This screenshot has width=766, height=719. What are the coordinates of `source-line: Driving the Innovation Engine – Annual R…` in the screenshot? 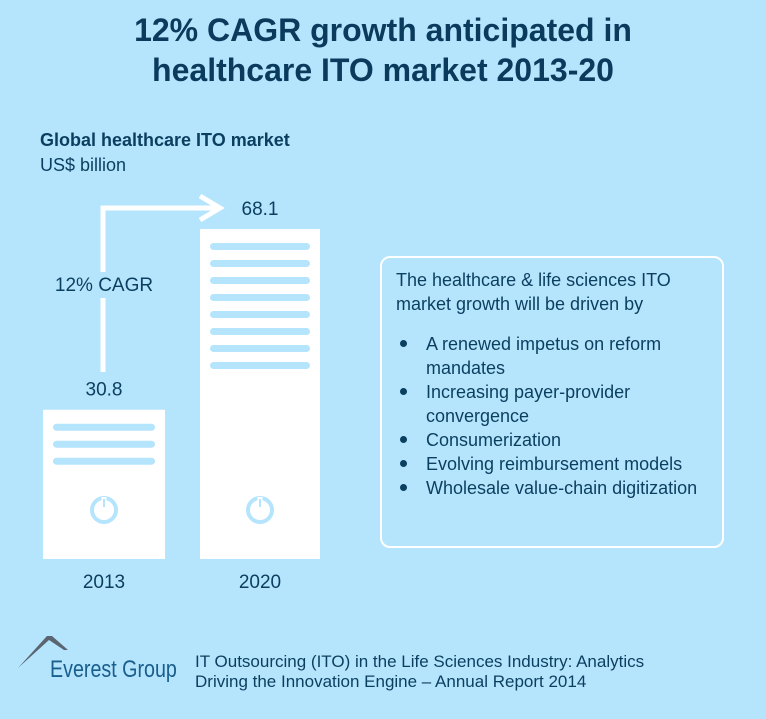 It's located at (391, 681).